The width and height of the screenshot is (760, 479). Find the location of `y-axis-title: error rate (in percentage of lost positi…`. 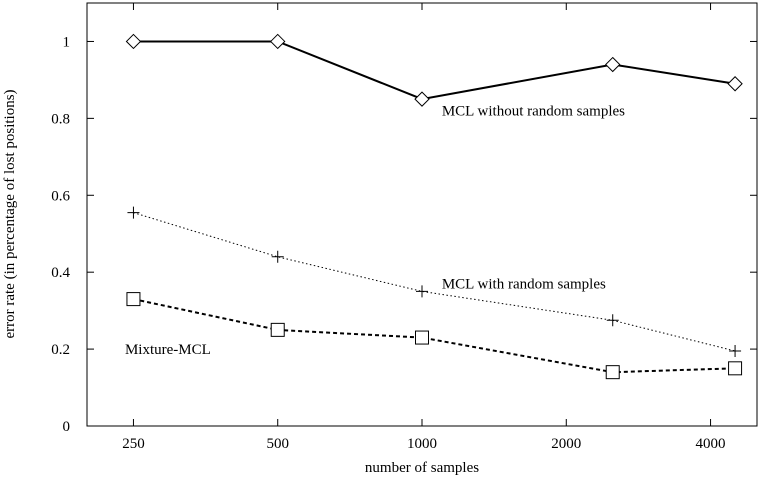

y-axis-title: error rate (in percentage of lost positi… is located at coordinates (10, 213).